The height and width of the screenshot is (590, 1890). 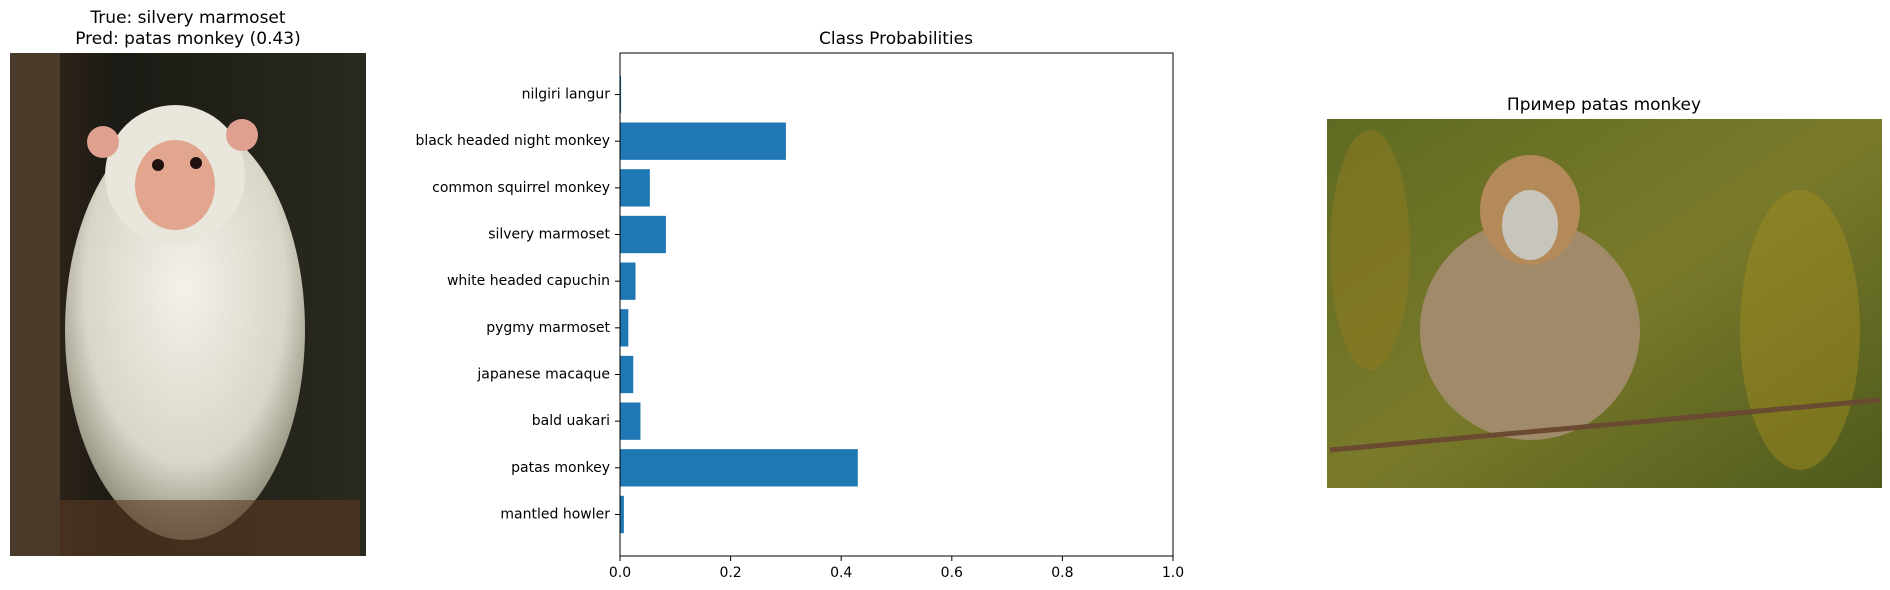 I want to click on y-tick-label: bald uakari, so click(x=571, y=421).